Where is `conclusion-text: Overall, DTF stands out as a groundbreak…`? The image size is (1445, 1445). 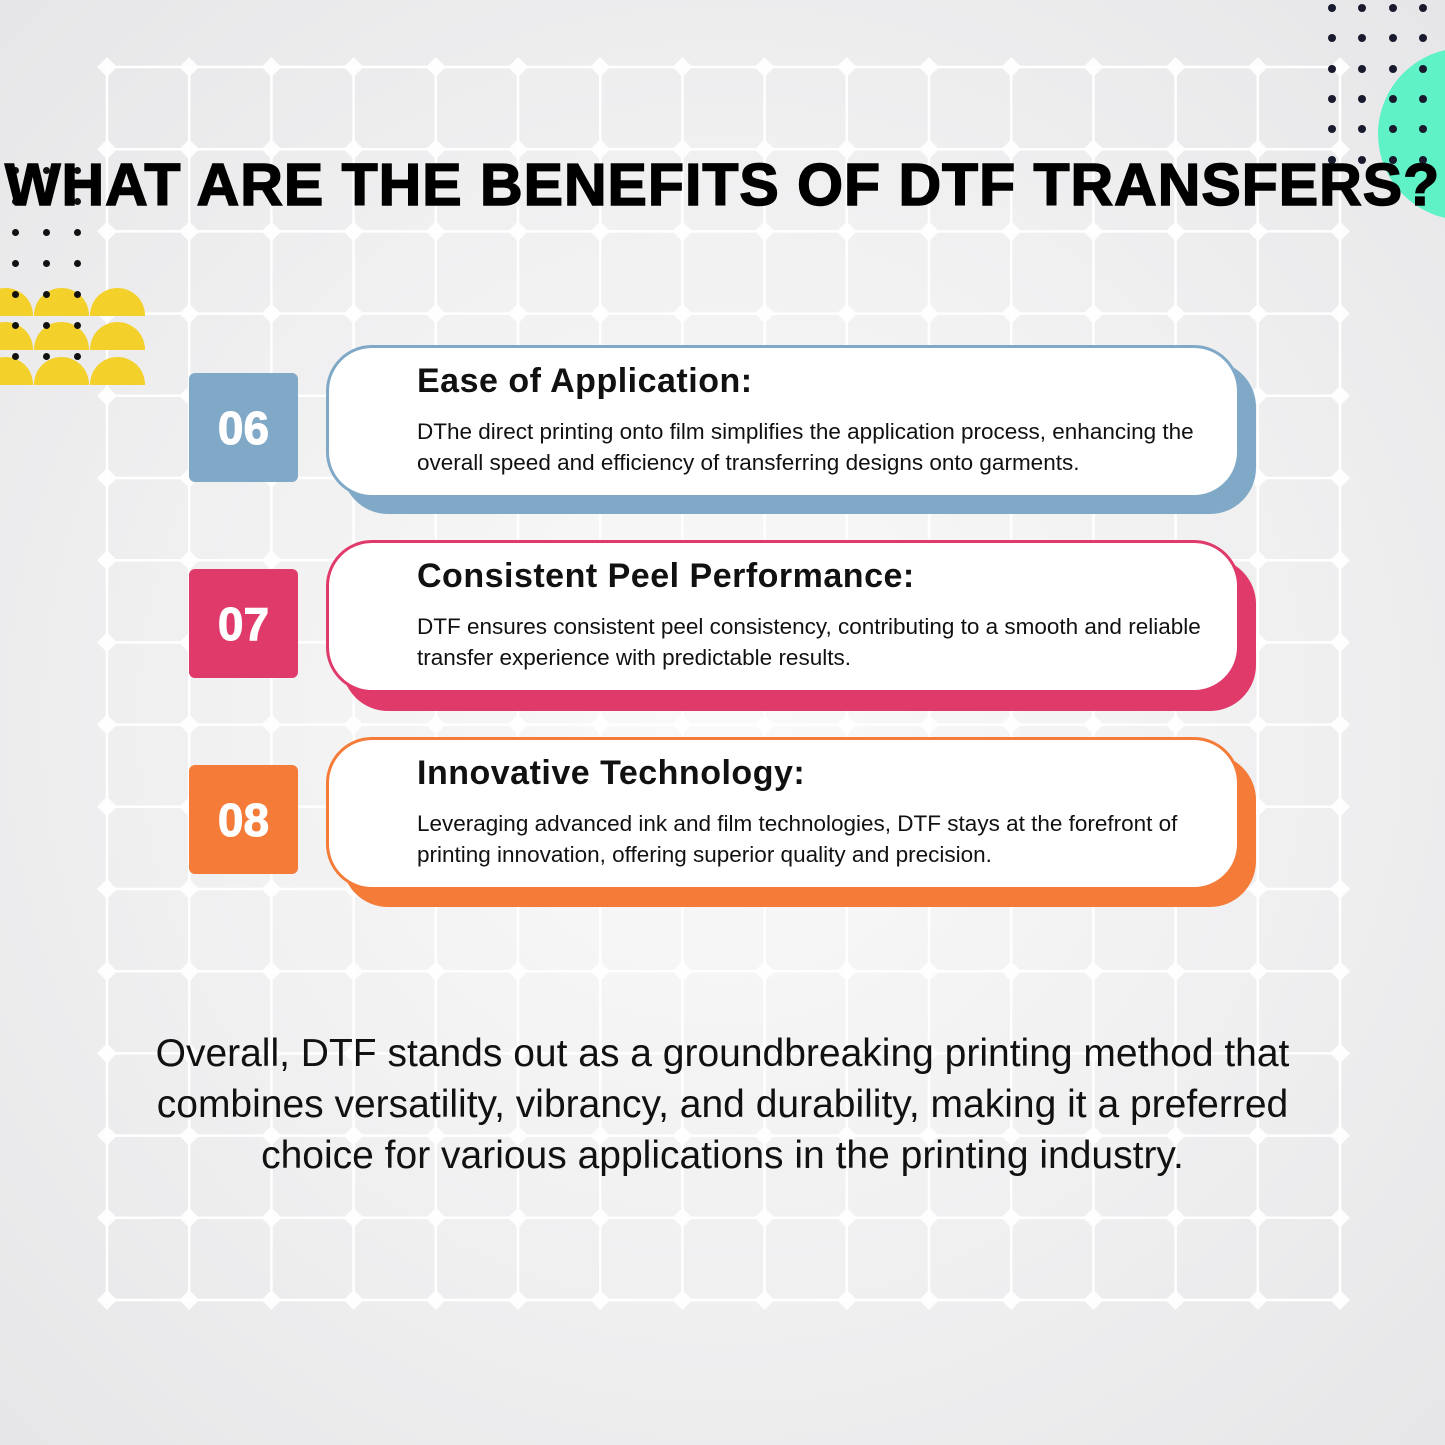
conclusion-text: Overall, DTF stands out as a groundbreak… is located at coordinates (722, 1104).